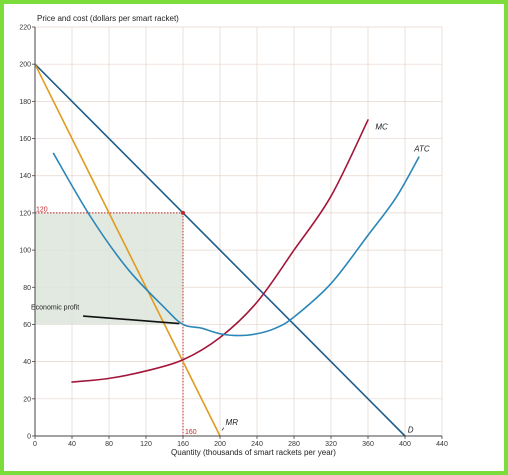 The width and height of the screenshot is (508, 475). Describe the element at coordinates (27, 325) in the screenshot. I see `y-tick-label: 60` at that location.